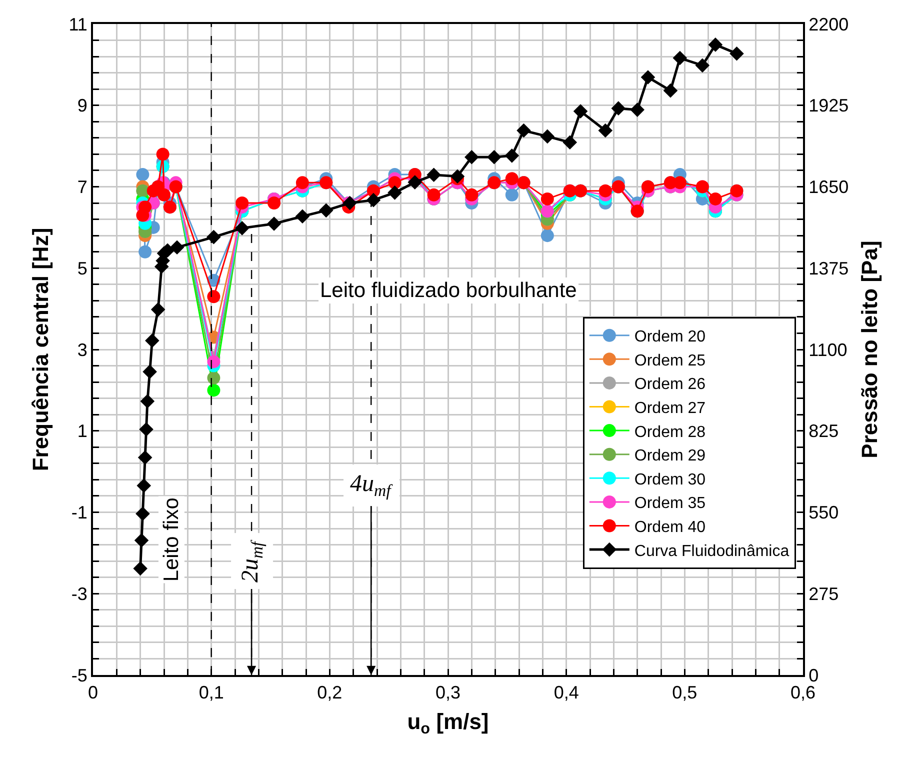 This screenshot has height=762, width=920. Describe the element at coordinates (670, 479) in the screenshot. I see `legend-label: Ordem 30` at that location.